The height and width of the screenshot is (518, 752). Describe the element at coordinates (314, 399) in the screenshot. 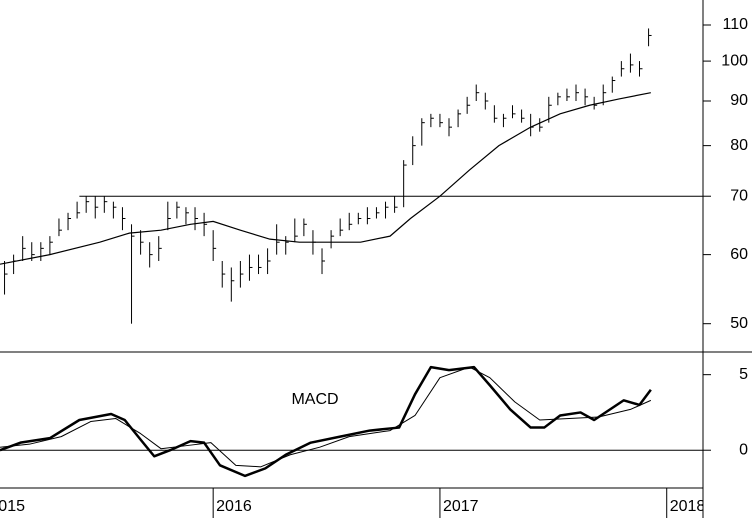

I see `macd-label: MACD` at that location.